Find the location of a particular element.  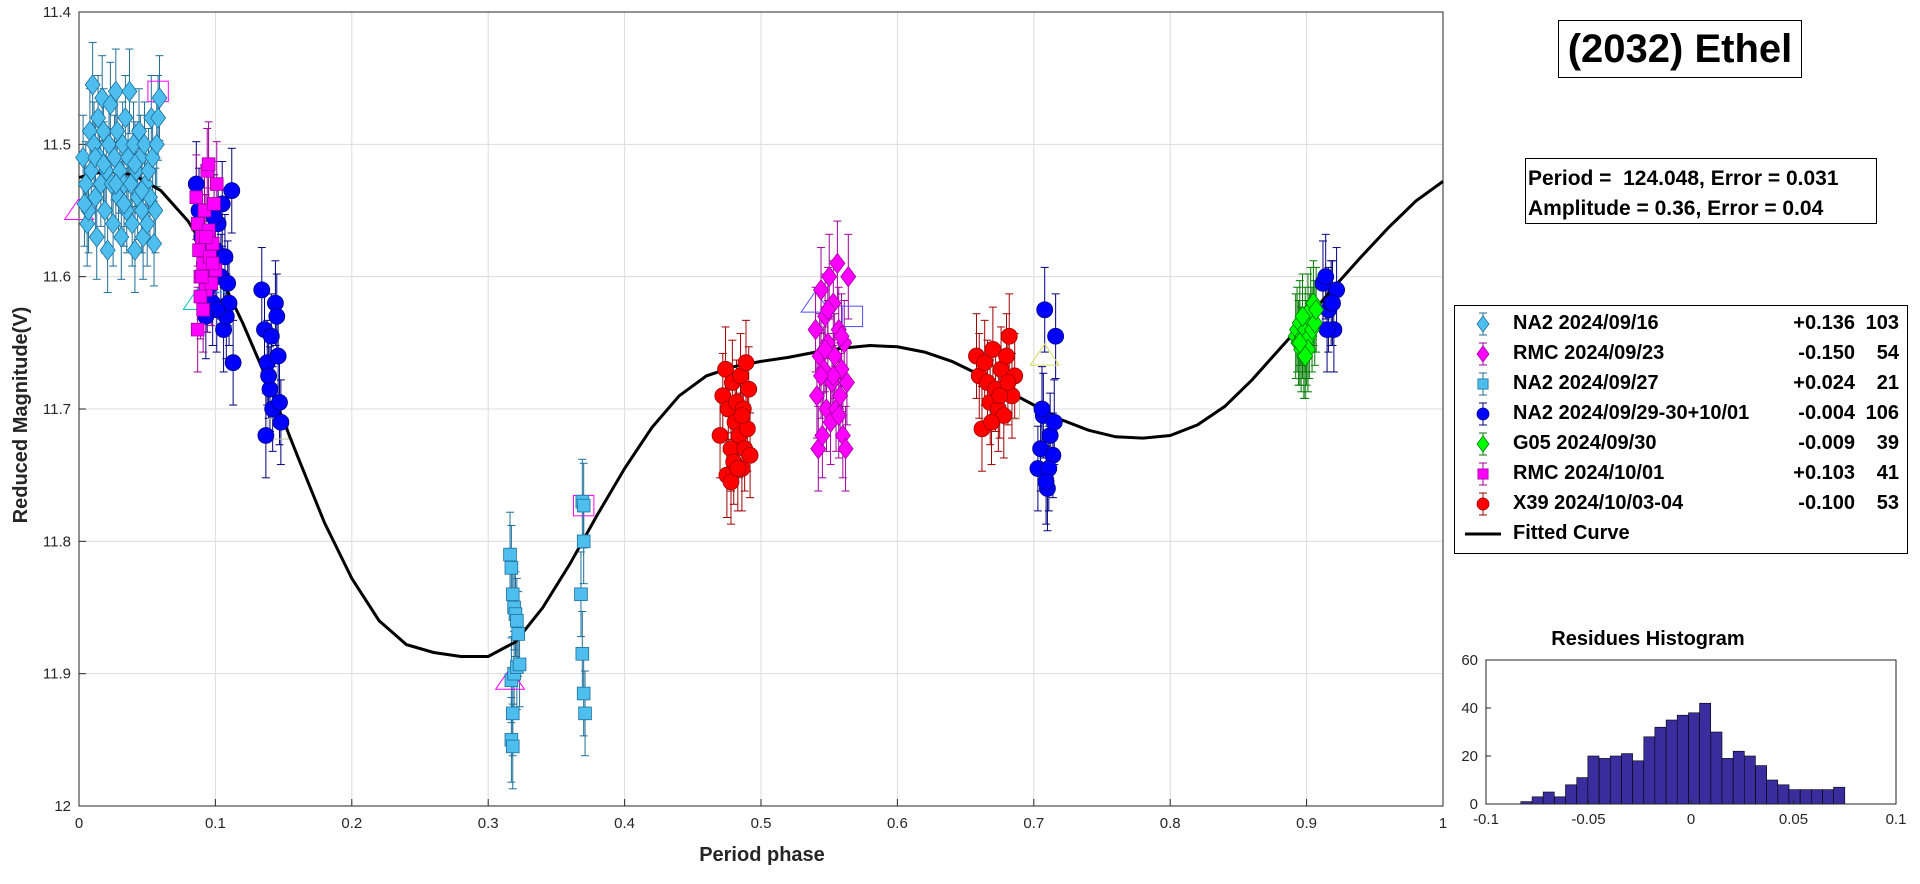

legend-entry: NA2 2024/09/29-30+10/01 -0.004 106 is located at coordinates (1681, 414).